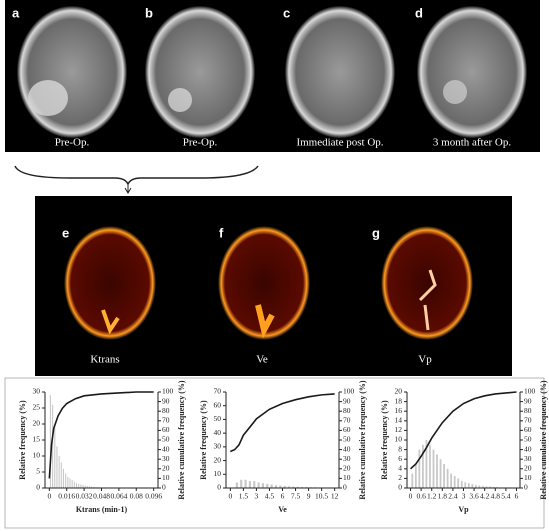 This screenshot has height=531, width=549. What do you see at coordinates (200, 143) in the screenshot?
I see `panel-caption: Pre-Op.` at bounding box center [200, 143].